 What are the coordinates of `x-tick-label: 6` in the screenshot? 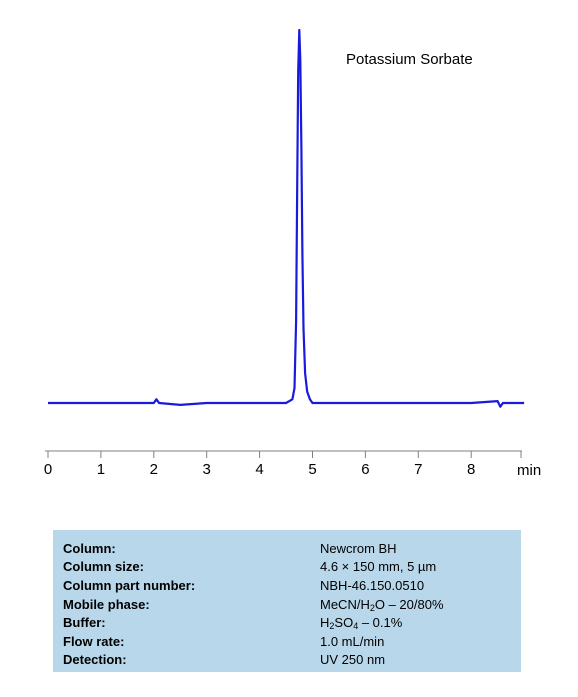 It's located at (365, 469).